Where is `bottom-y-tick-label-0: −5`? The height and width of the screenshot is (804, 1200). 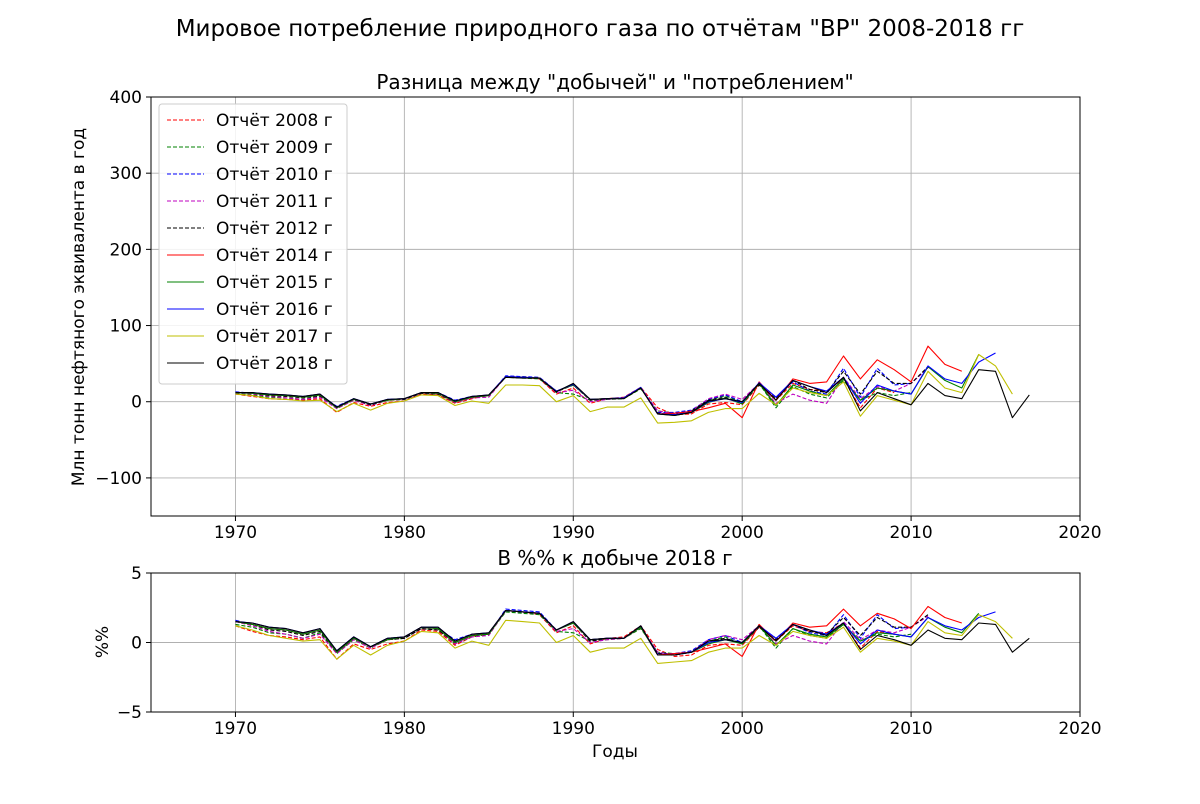 bottom-y-tick-label-0: −5 is located at coordinates (129, 713).